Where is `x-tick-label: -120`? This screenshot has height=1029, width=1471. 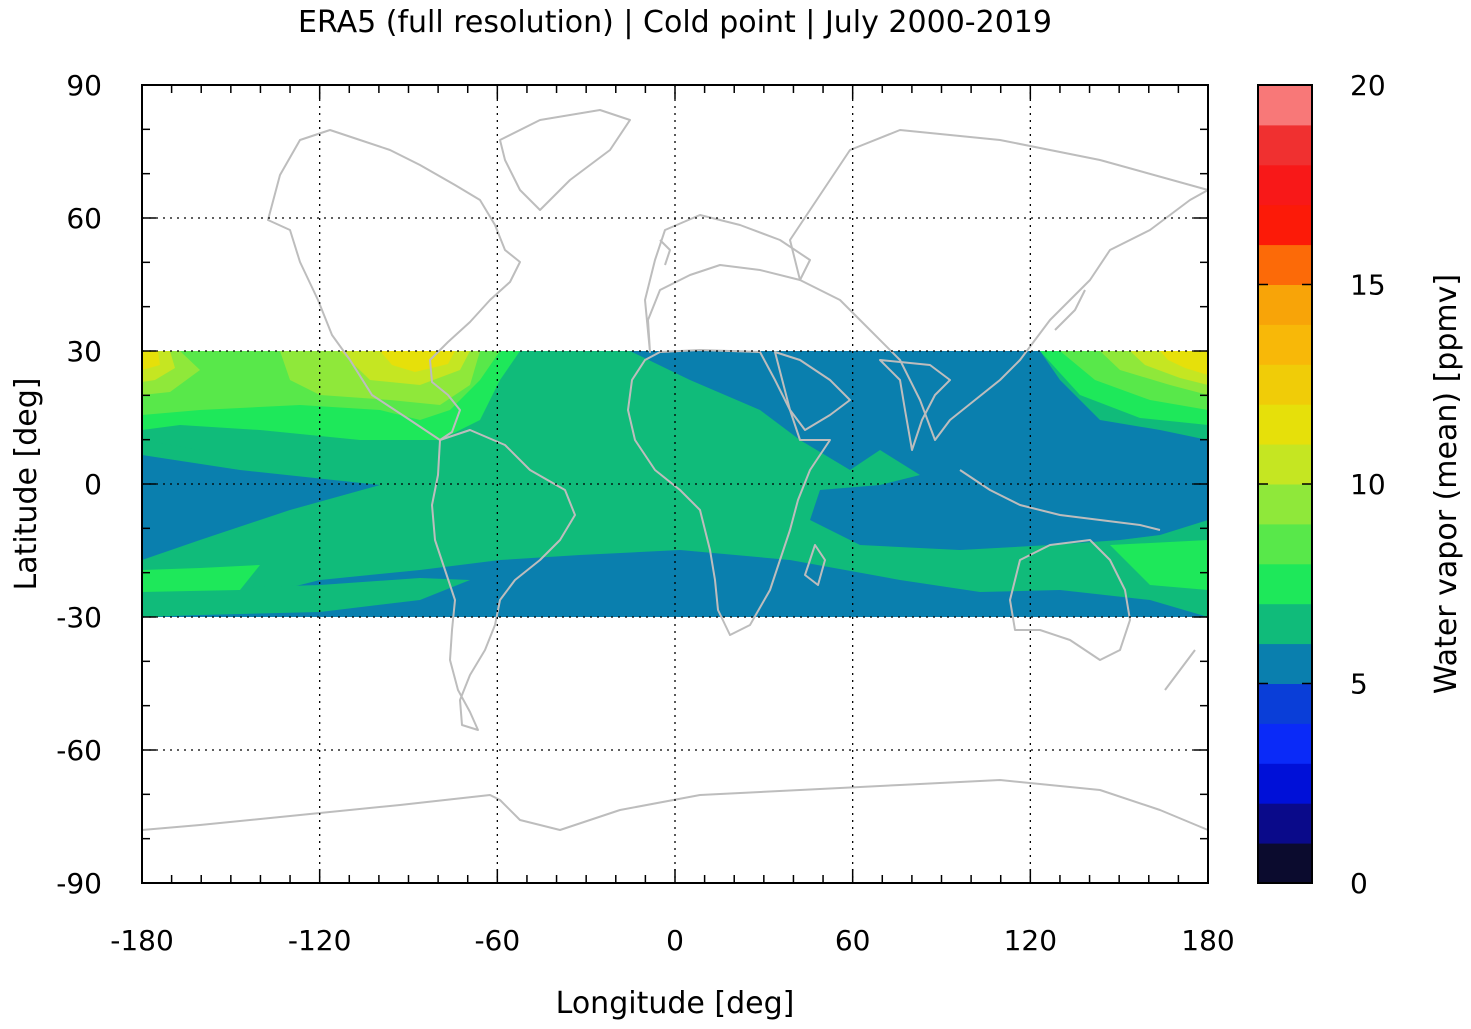
x-tick-label: -120 is located at coordinates (320, 940).